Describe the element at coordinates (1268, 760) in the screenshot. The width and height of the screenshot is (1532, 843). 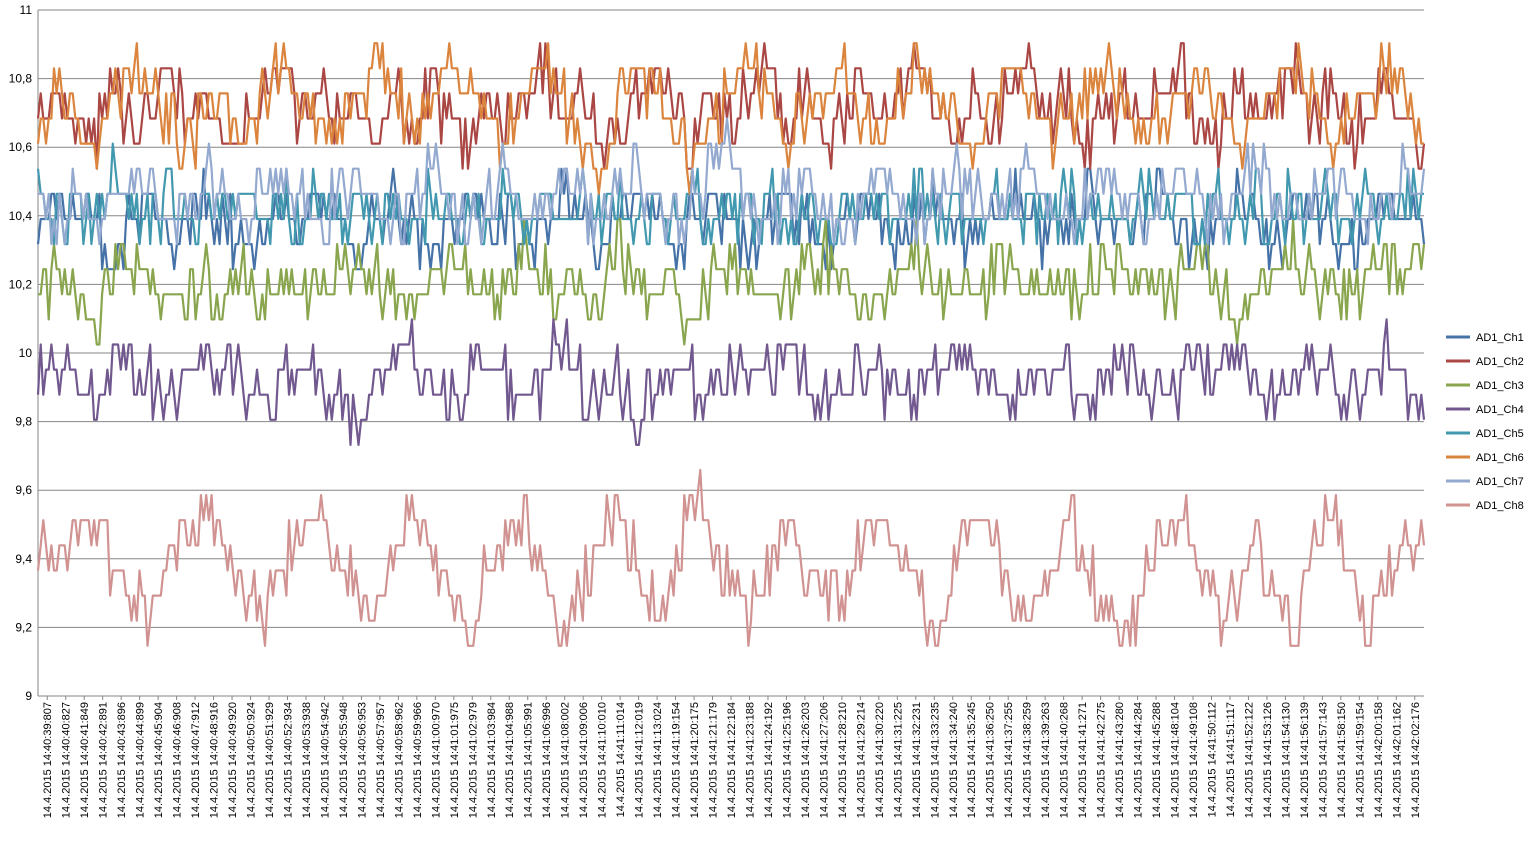
I see `x-tick-label: 14.4.2015 14:41:53:126` at that location.